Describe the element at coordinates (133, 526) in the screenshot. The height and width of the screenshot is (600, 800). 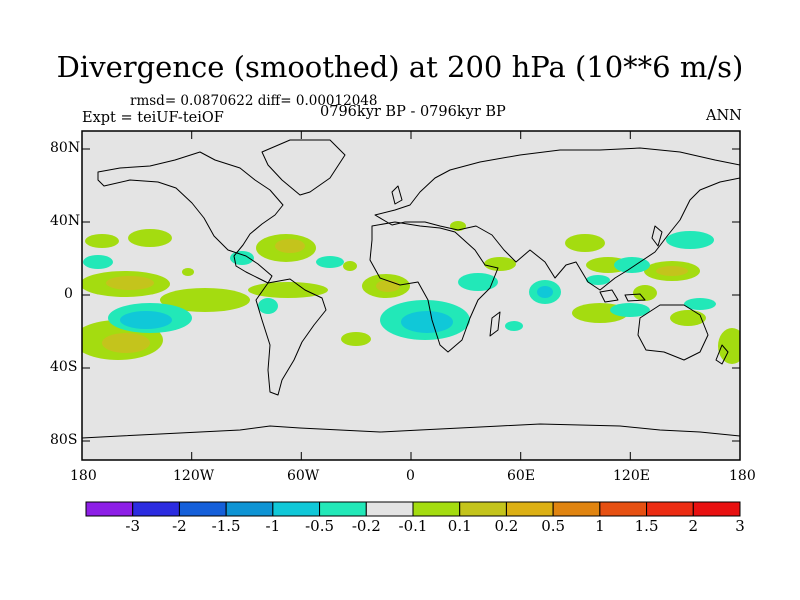
I see `colorbar-tick-label: -3` at that location.